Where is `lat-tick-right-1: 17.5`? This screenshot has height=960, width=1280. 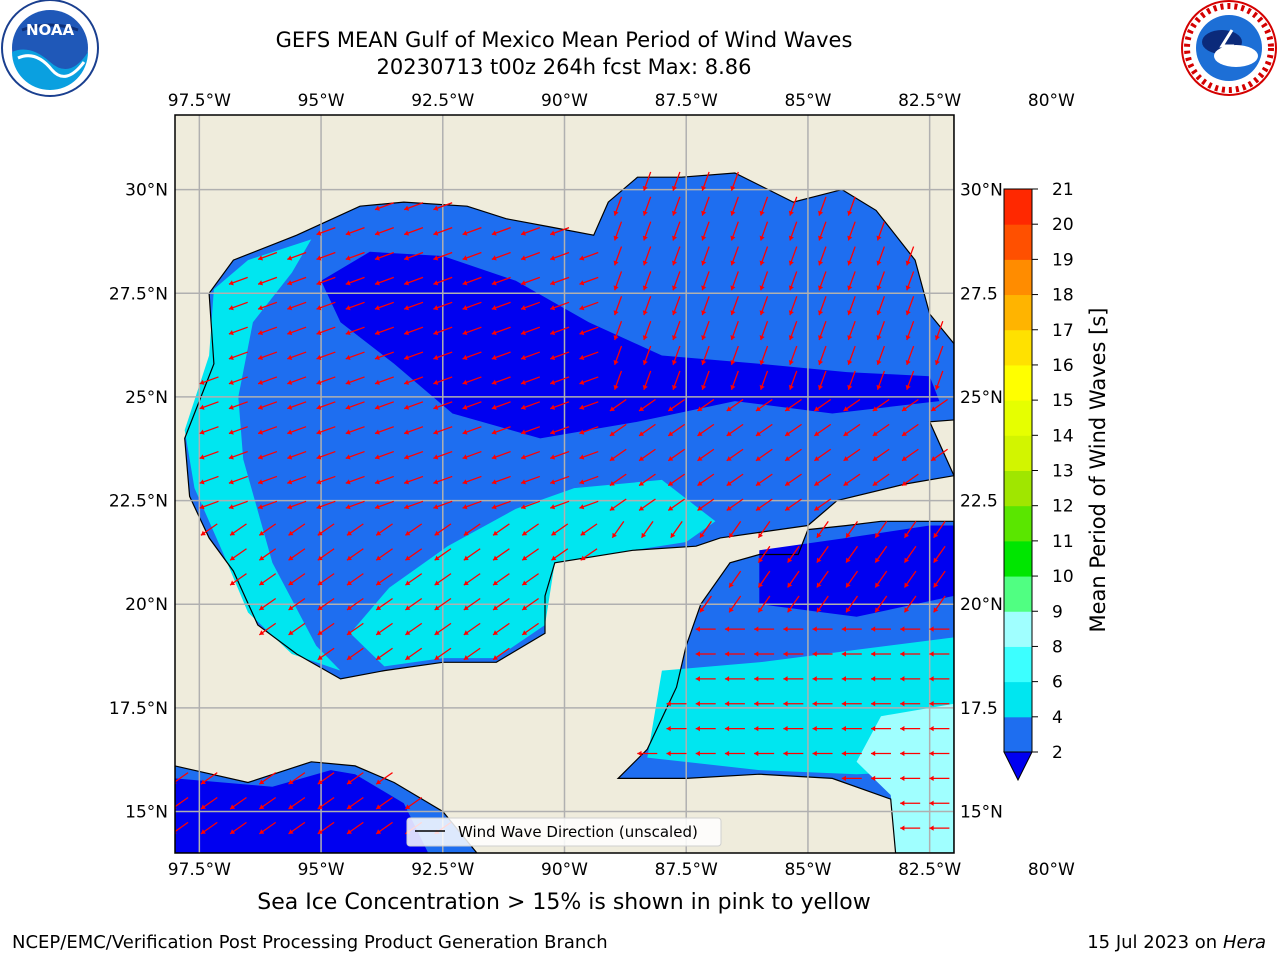 lat-tick-right-1: 17.5 is located at coordinates (979, 709).